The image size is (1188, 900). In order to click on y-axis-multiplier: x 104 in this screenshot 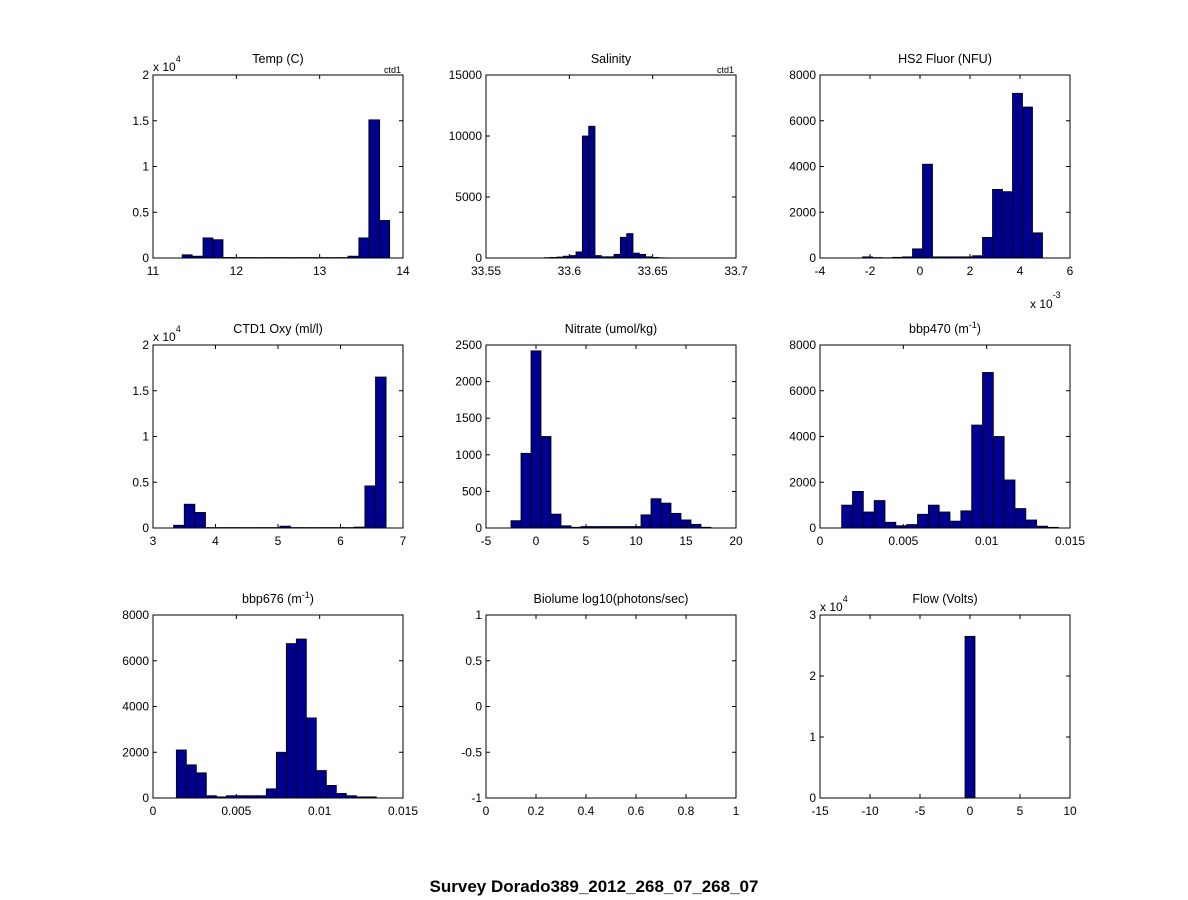, I will do `click(167, 64)`.